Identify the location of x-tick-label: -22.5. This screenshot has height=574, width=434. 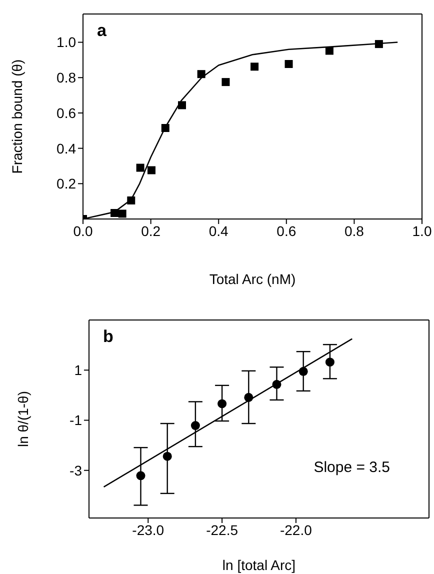
(222, 530).